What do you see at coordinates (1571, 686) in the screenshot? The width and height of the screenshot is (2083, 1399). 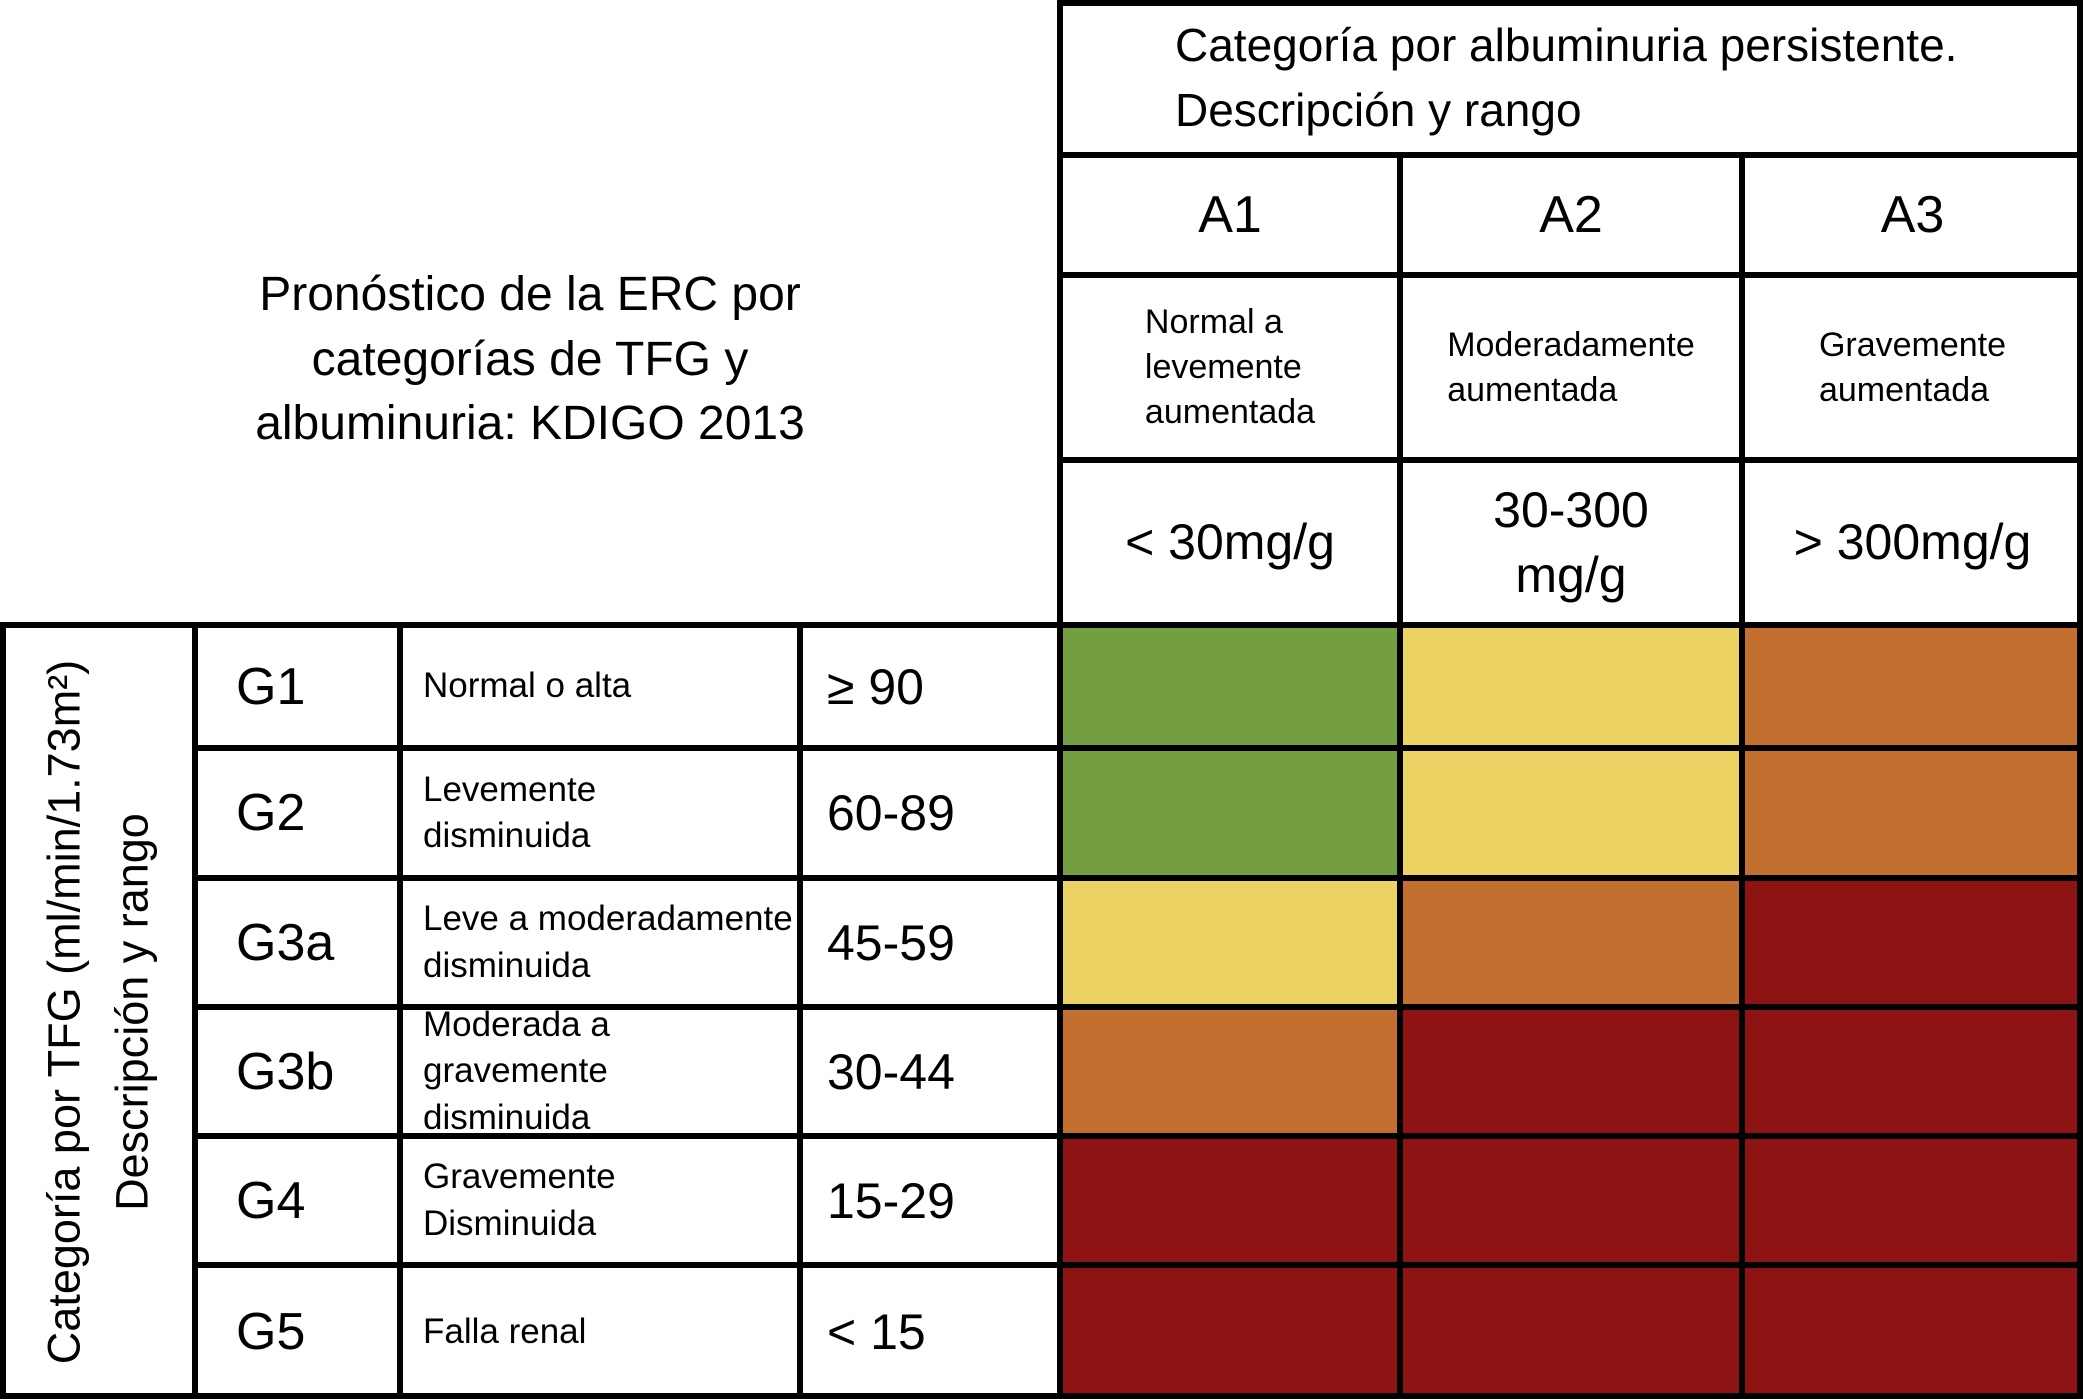 I see `risk-cell-g1-a2` at bounding box center [1571, 686].